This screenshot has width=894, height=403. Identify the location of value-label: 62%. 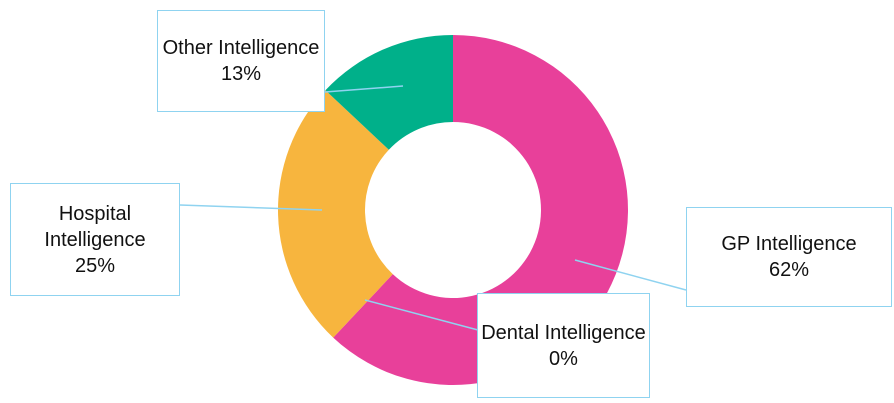
(789, 270).